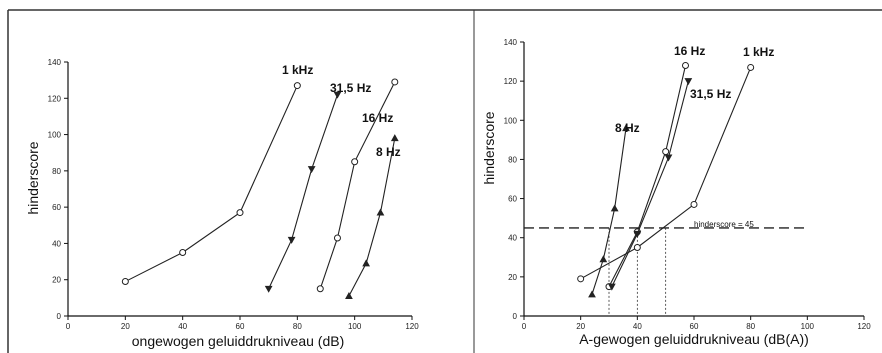  Describe the element at coordinates (694, 339) in the screenshot. I see `x-axis-title: A-gewogen geluiddrukniveau (dB(A))` at that location.